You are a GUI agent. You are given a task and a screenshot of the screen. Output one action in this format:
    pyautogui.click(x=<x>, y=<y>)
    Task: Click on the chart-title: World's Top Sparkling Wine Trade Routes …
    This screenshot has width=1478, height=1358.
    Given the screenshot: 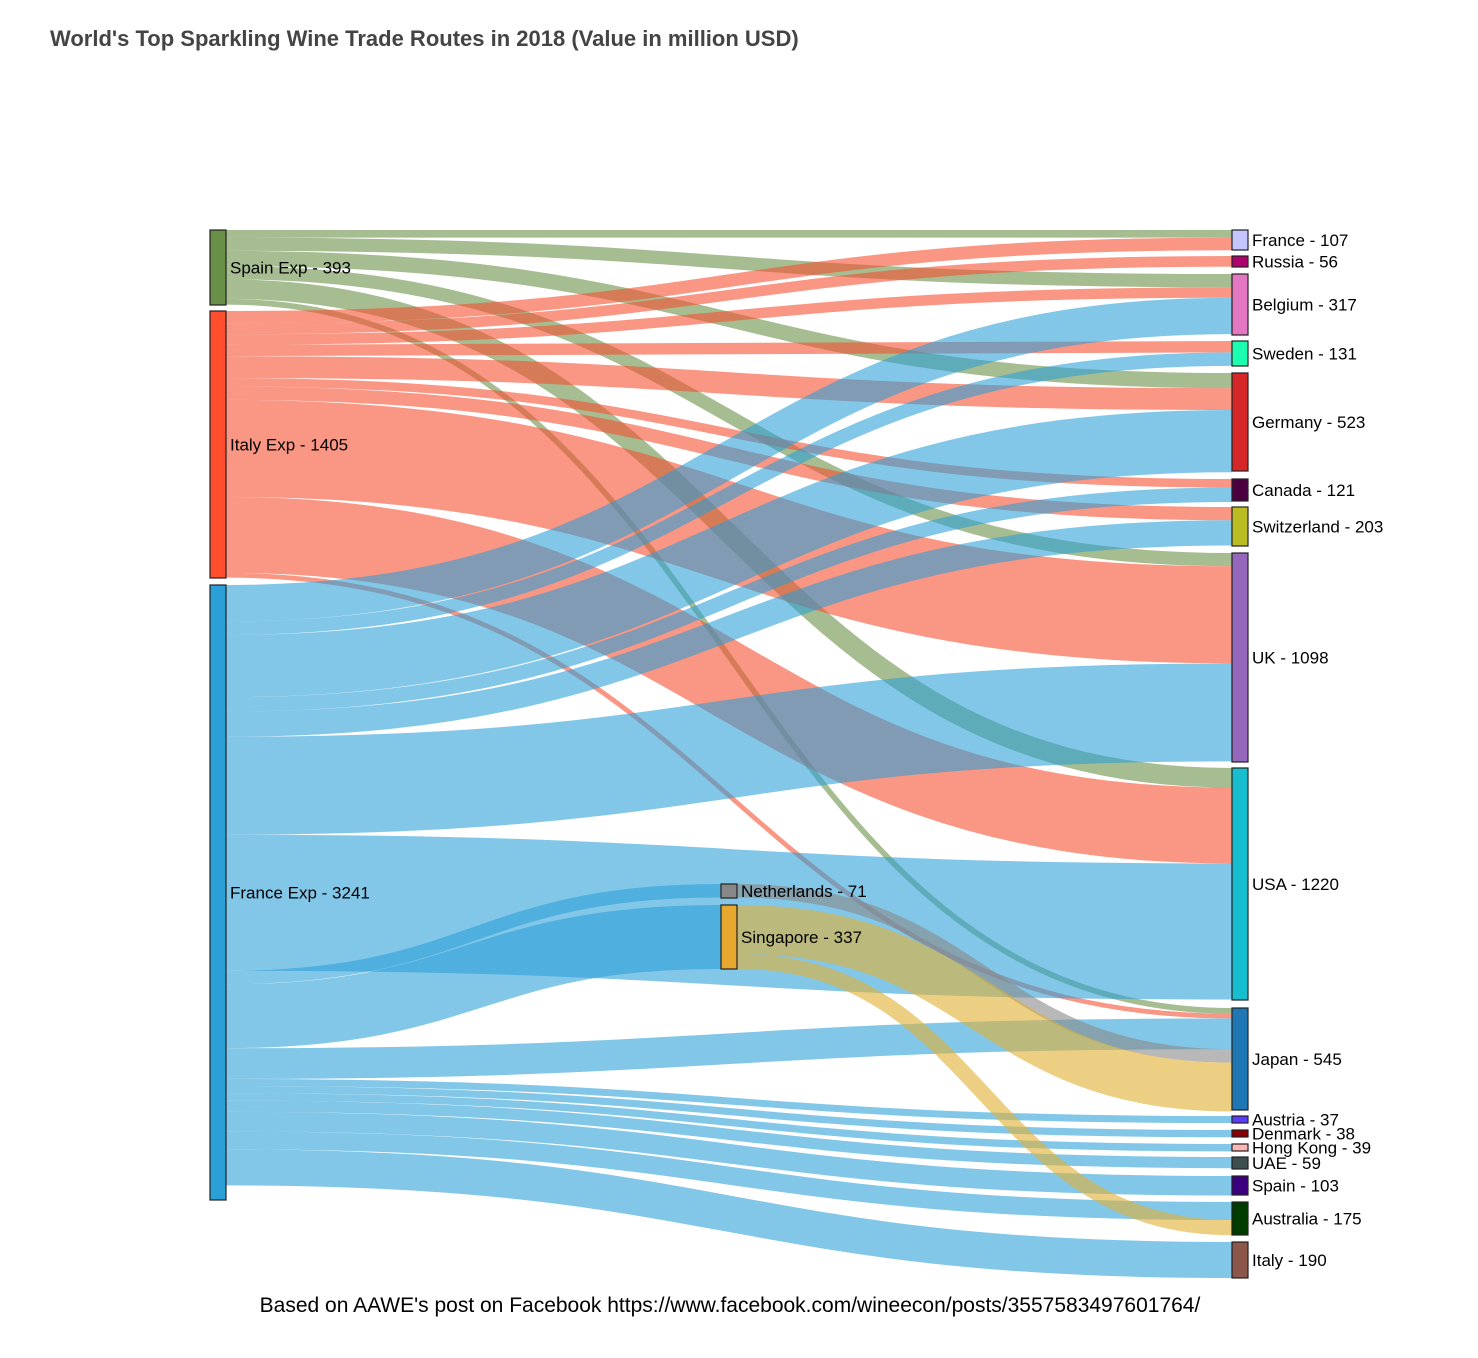 What is the action you would take?
    pyautogui.click(x=424, y=38)
    